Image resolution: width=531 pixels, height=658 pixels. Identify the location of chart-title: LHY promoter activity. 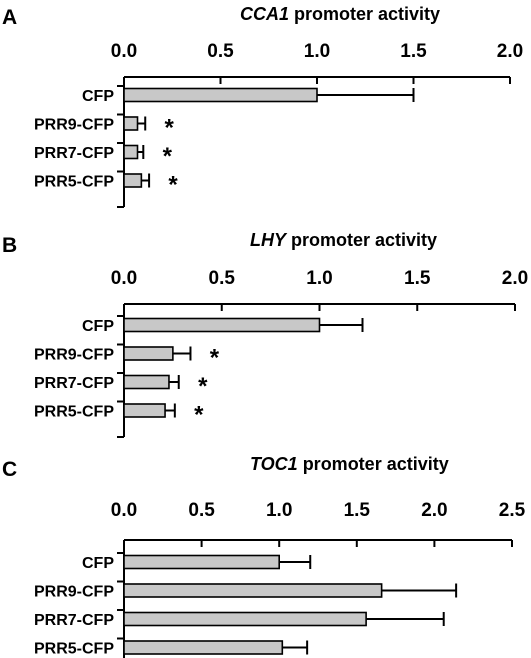
(343, 240).